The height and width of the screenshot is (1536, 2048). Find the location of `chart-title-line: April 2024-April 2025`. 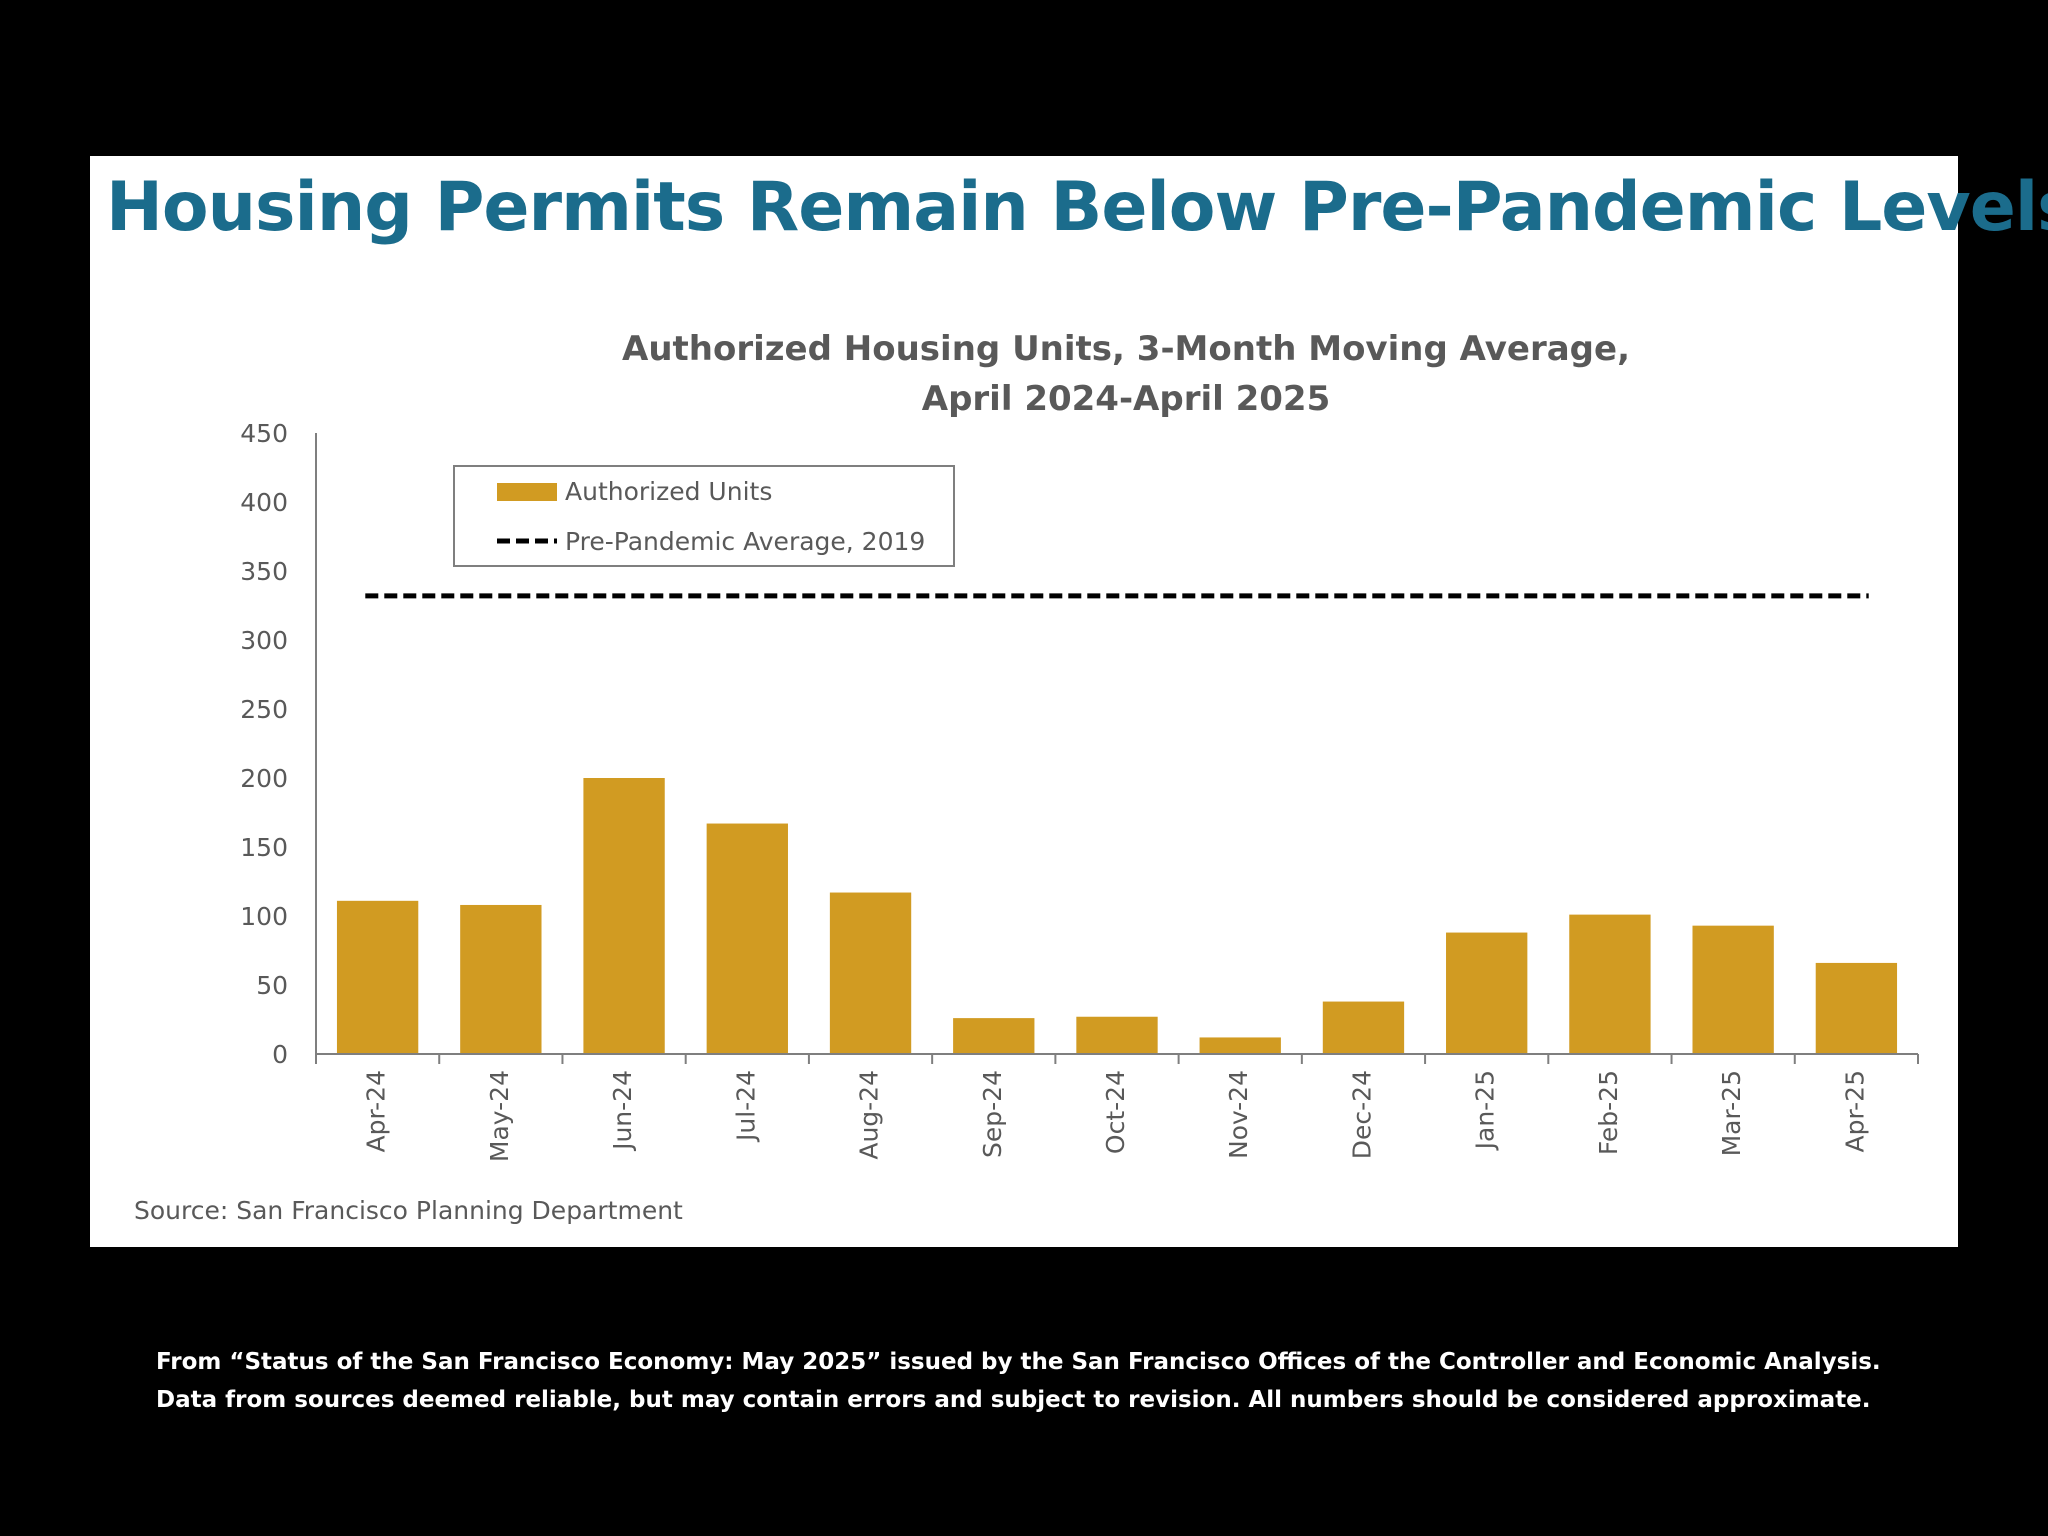

chart-title-line: April 2024-April 2025 is located at coordinates (1126, 399).